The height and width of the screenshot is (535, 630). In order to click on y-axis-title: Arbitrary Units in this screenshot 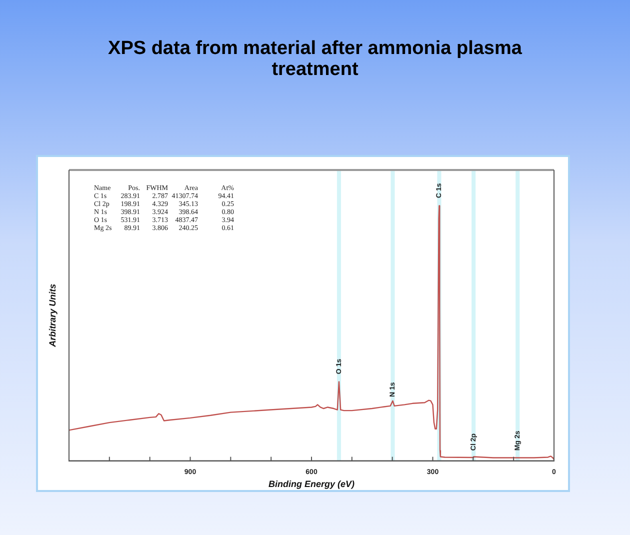, I will do `click(52, 316)`.